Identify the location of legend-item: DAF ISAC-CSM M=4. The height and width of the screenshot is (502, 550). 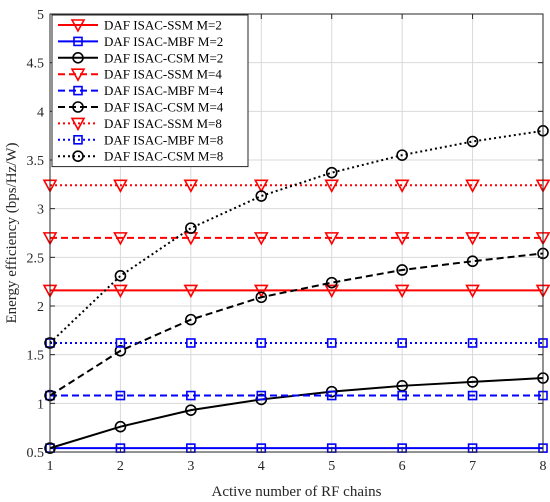
(141, 107).